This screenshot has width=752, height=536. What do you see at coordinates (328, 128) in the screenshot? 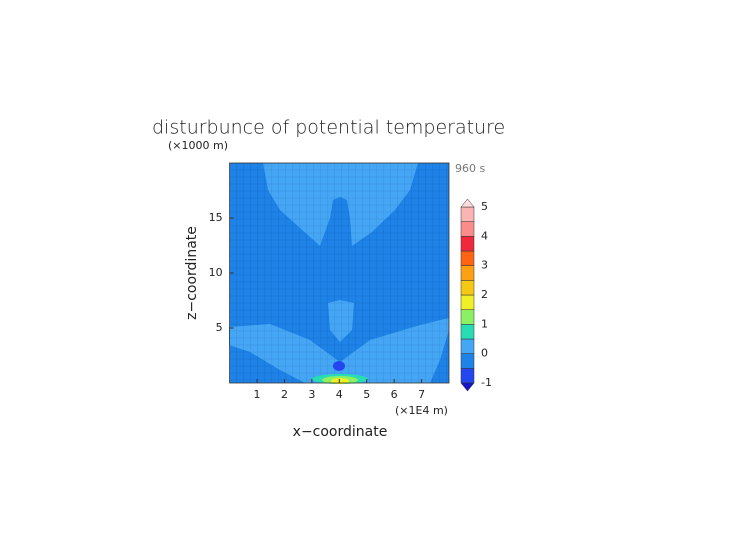
I see `chart-title: disturbunce of potential temperature` at bounding box center [328, 128].